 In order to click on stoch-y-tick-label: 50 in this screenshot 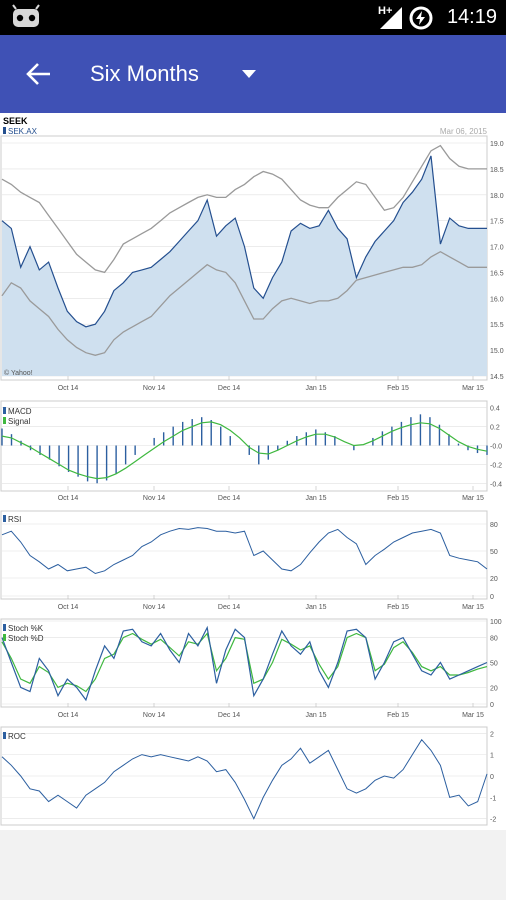, I will do `click(494, 664)`.